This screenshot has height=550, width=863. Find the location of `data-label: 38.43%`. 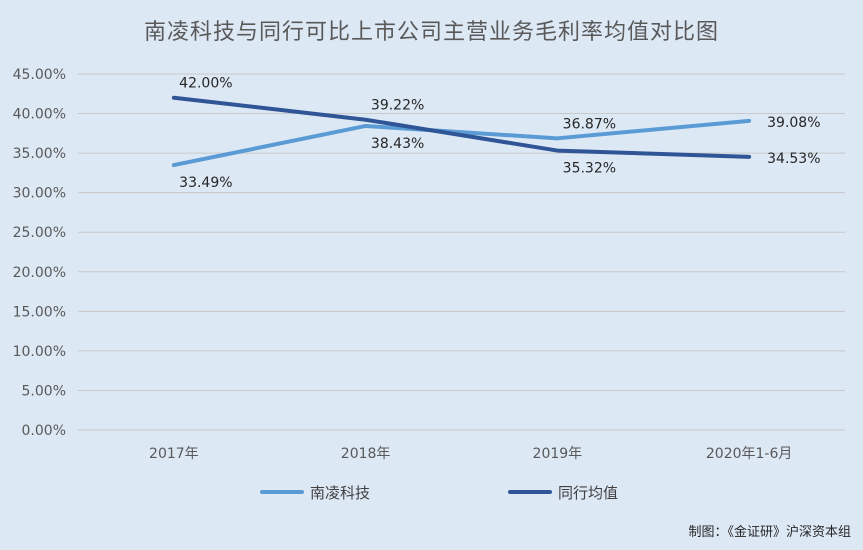

data-label: 38.43% is located at coordinates (397, 144).